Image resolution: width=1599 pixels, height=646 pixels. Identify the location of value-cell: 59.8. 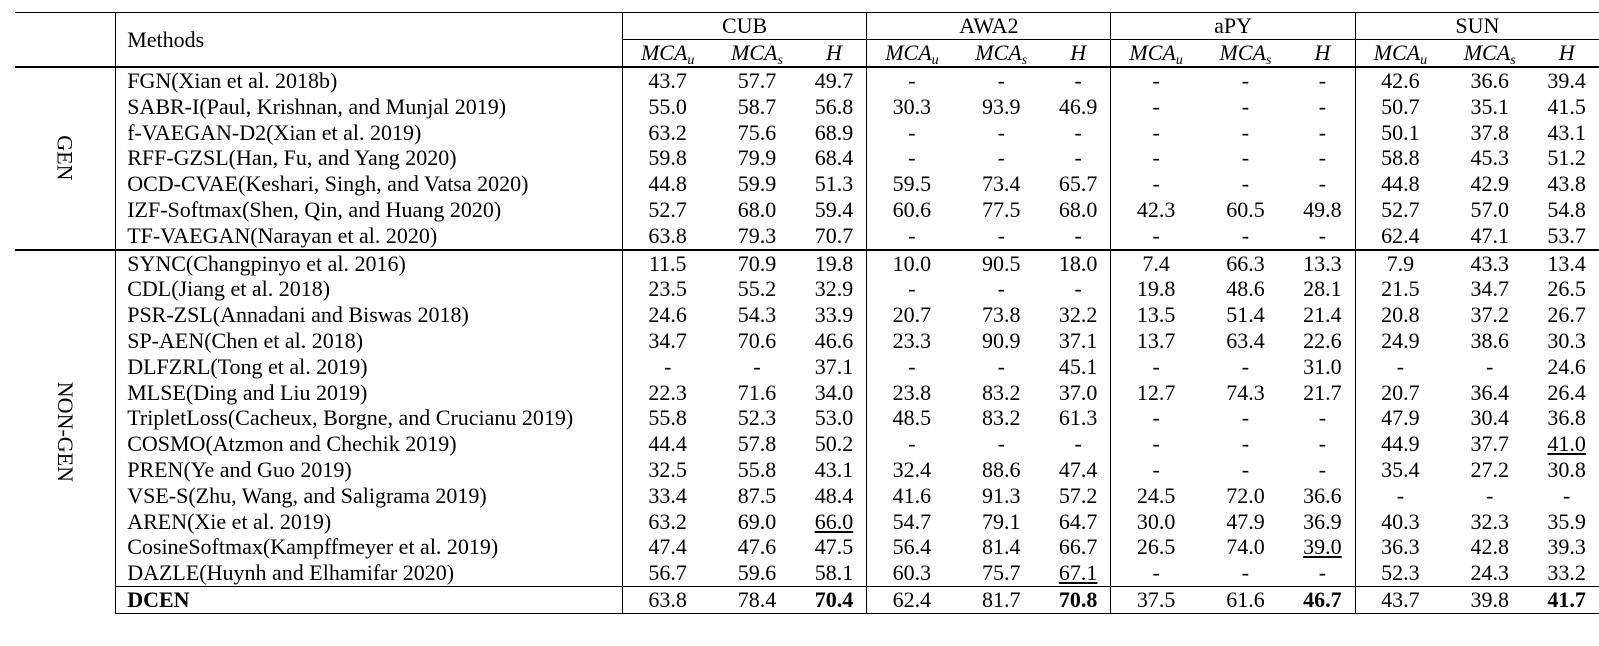
(667, 158).